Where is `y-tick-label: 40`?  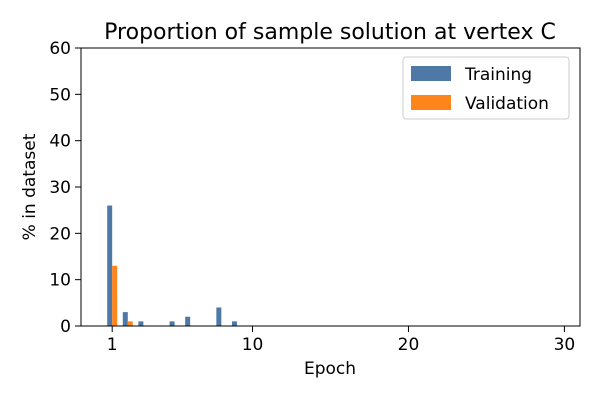
y-tick-label: 40 is located at coordinates (60, 142).